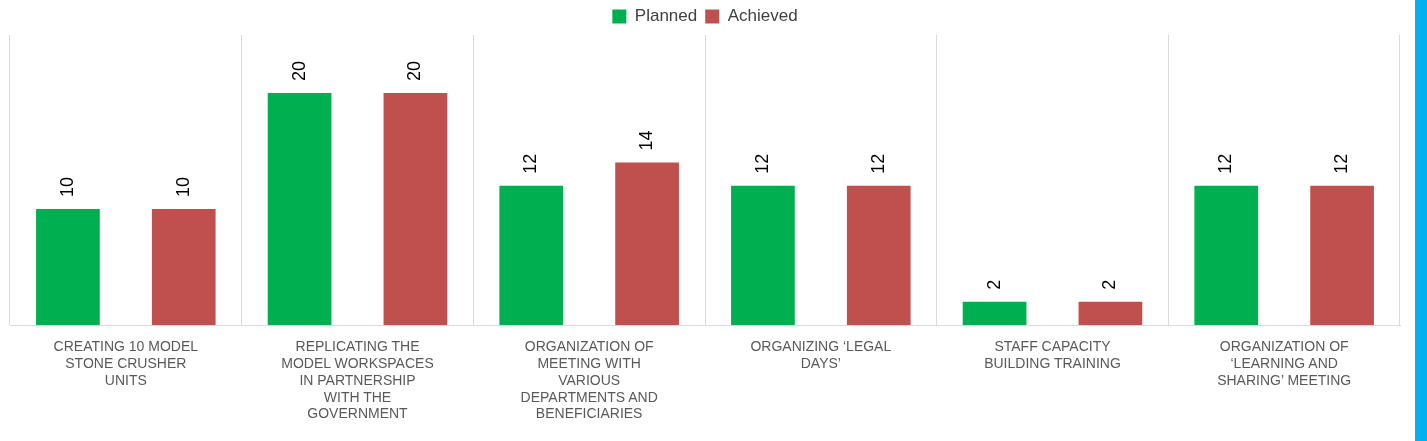 The image size is (1427, 441). What do you see at coordinates (762, 16) in the screenshot?
I see `legend-label: Achieved` at bounding box center [762, 16].